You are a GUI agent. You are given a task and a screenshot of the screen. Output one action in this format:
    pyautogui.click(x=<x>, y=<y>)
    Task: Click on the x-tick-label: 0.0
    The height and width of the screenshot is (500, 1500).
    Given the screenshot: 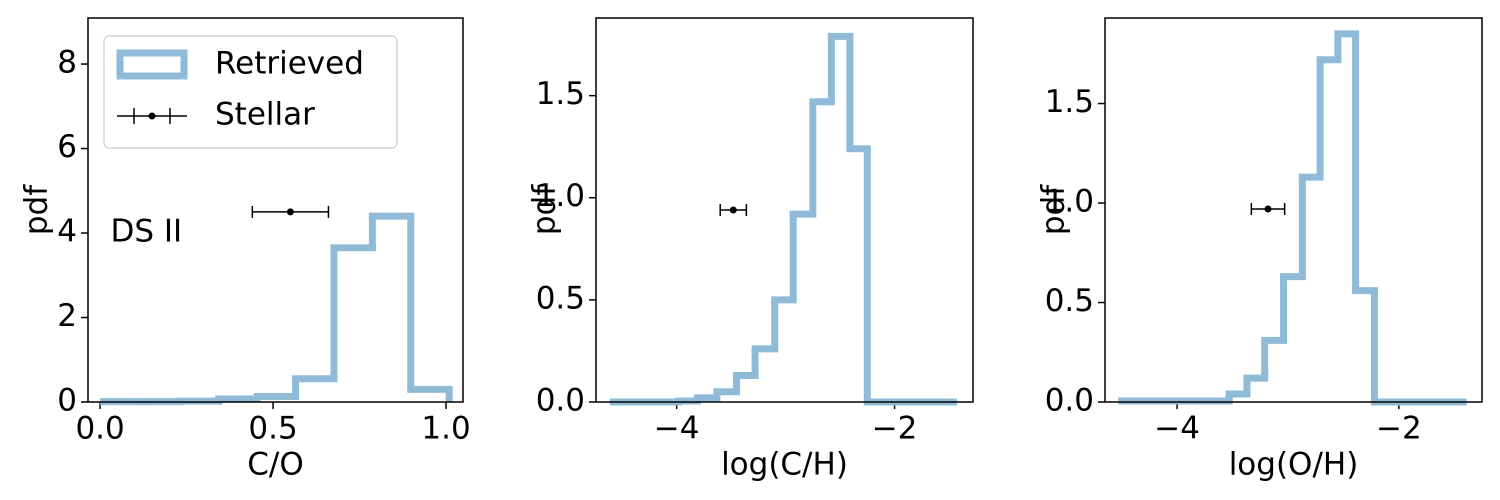 What is the action you would take?
    pyautogui.click(x=99, y=429)
    